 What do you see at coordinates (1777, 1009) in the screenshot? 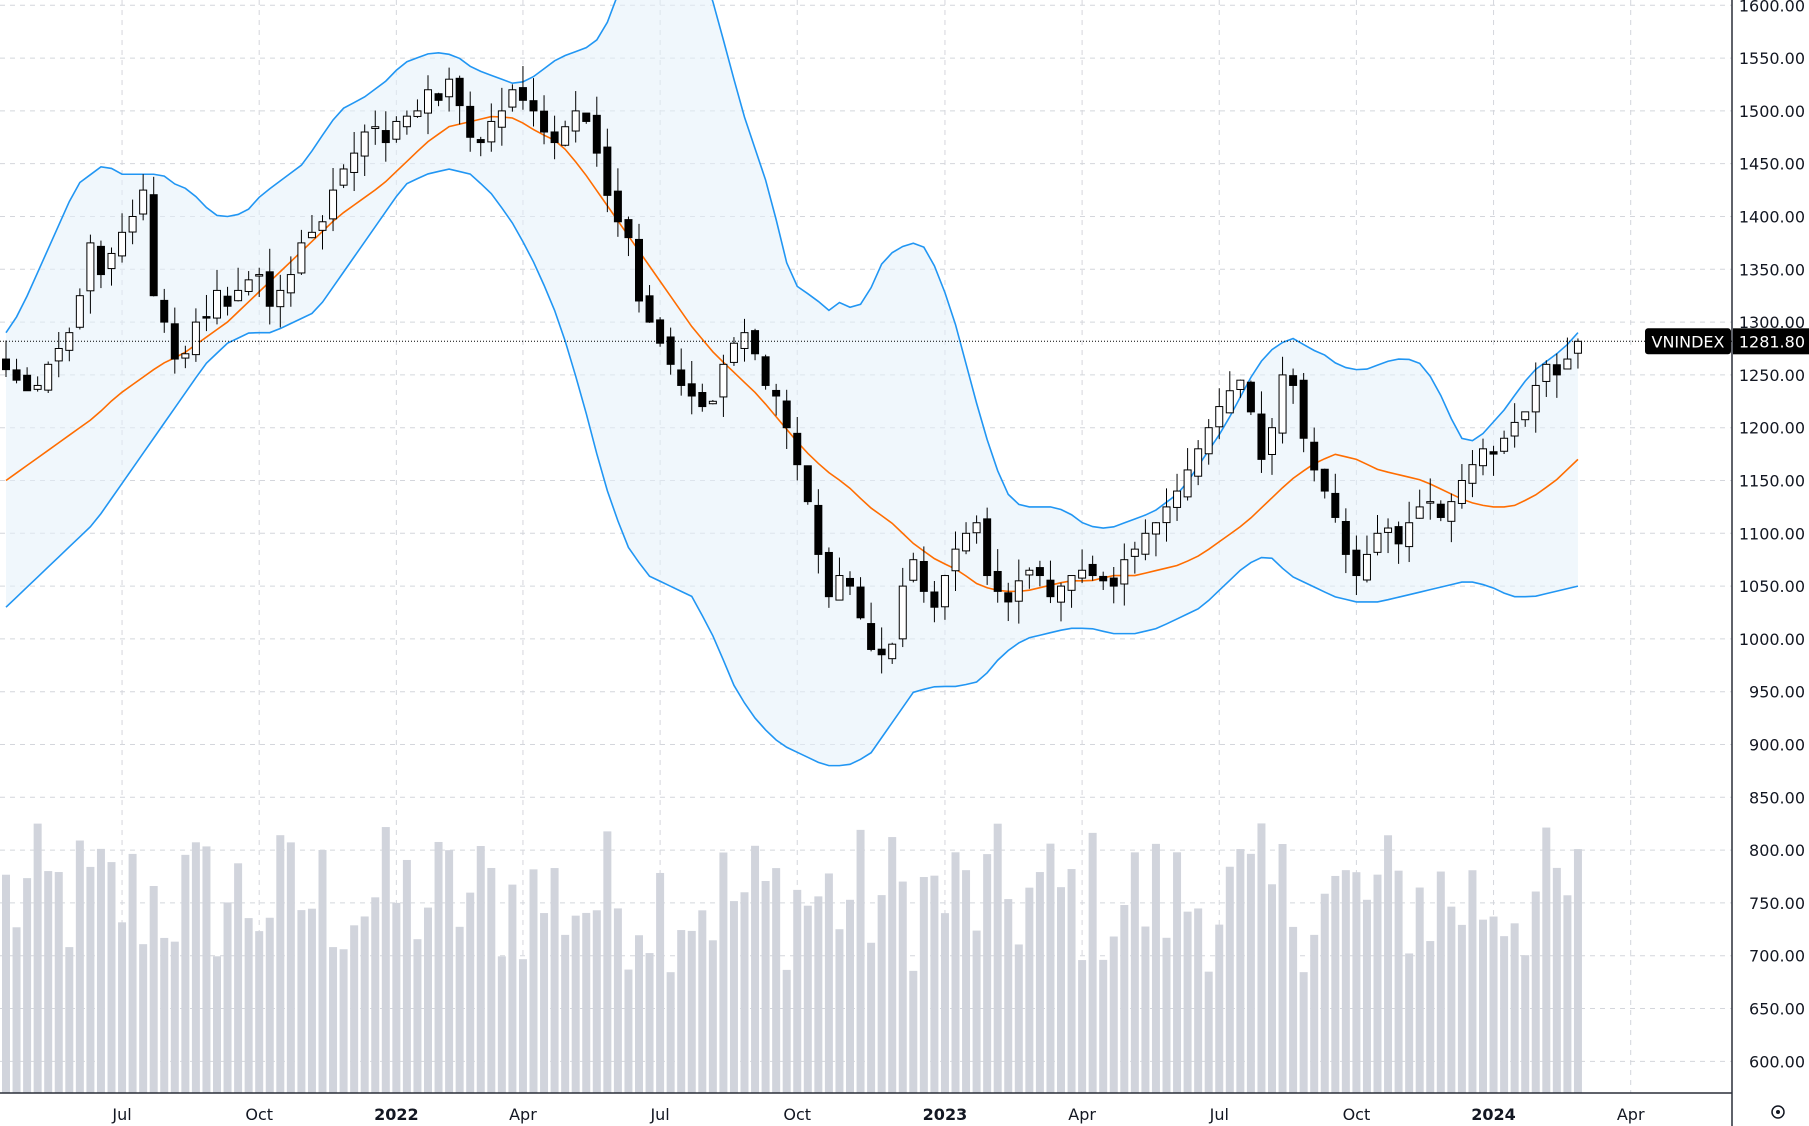
I see `y-tick-label: 650.00` at bounding box center [1777, 1009].